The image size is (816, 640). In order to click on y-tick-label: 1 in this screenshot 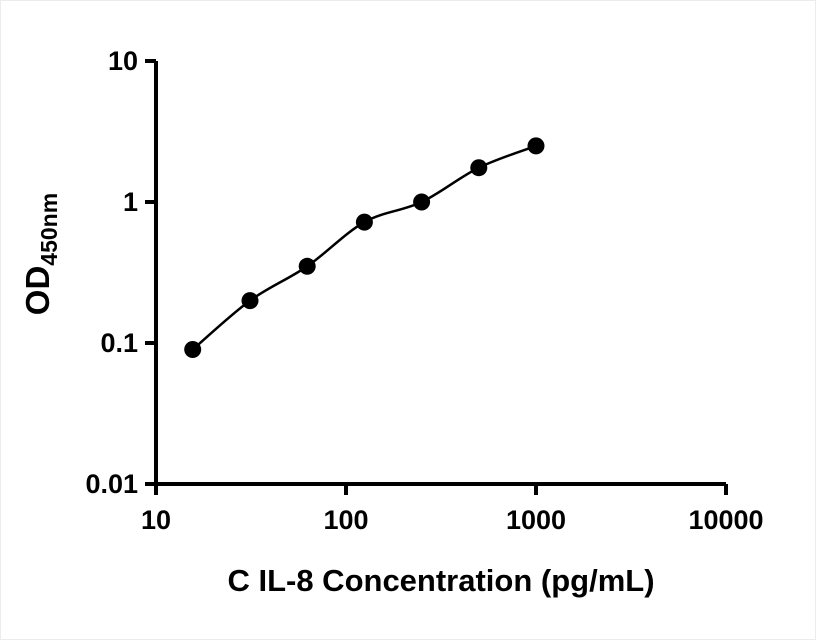, I will do `click(130, 202)`.